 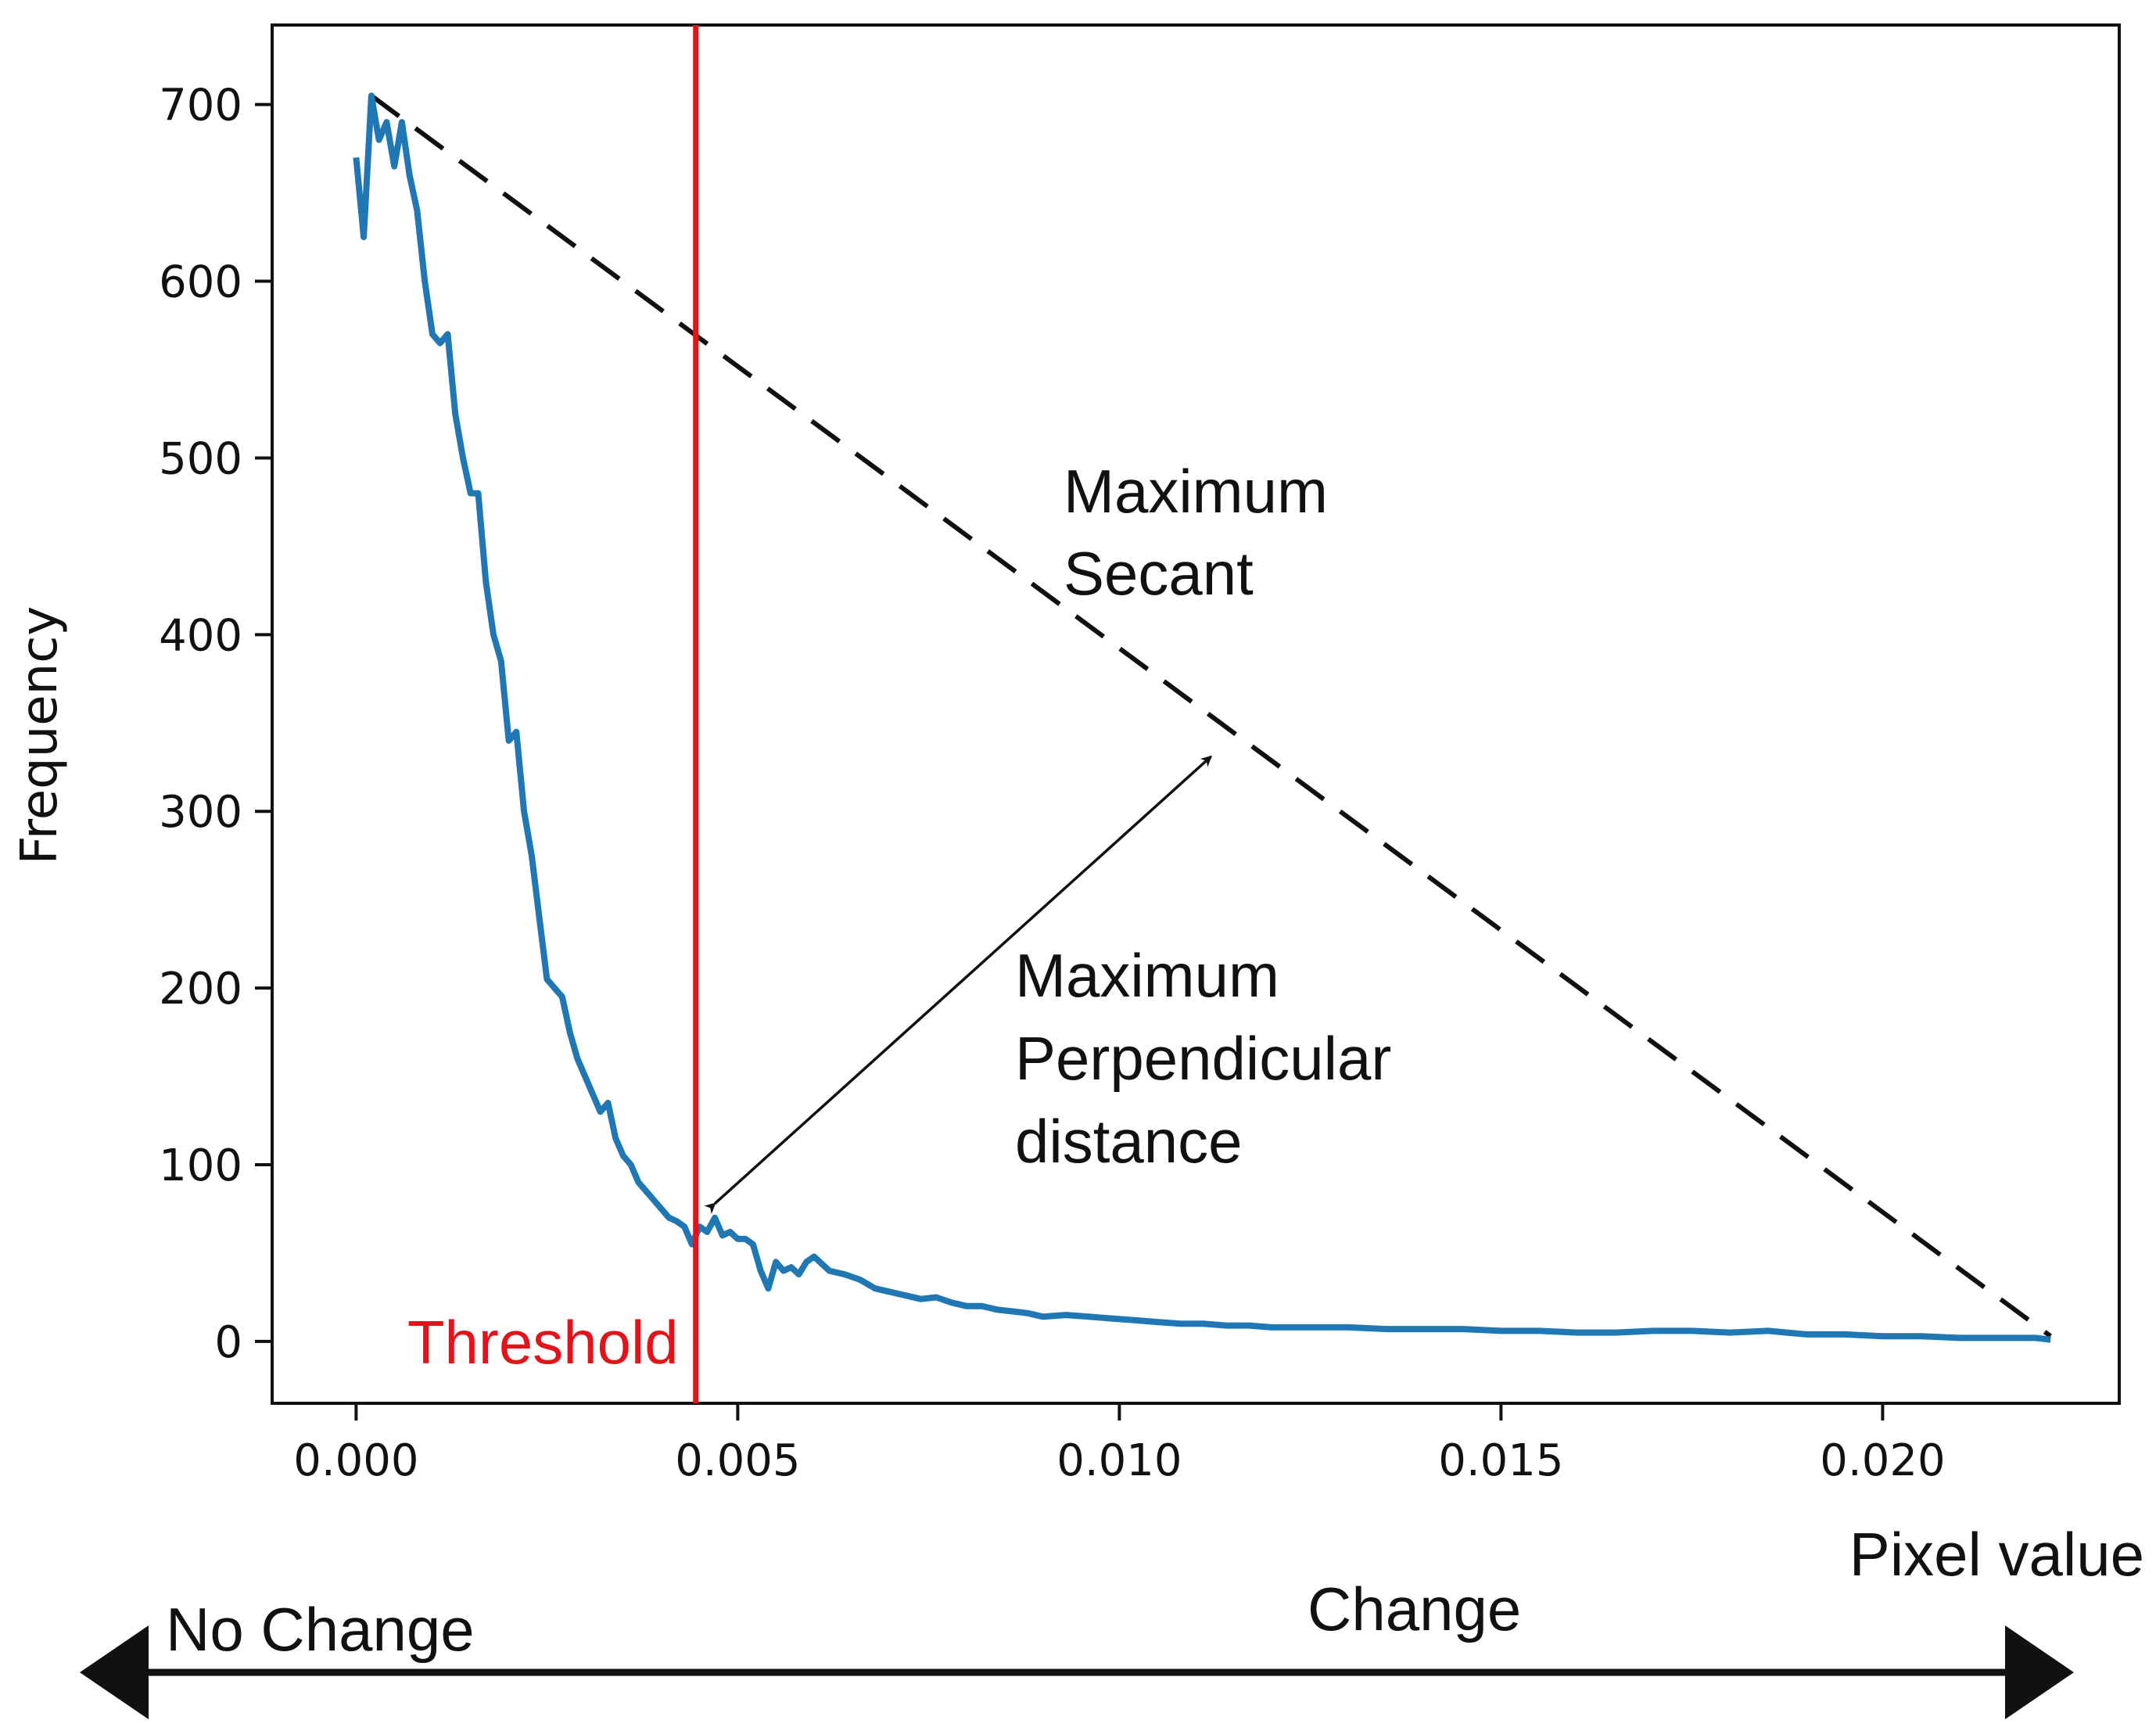 What do you see at coordinates (1500, 1460) in the screenshot?
I see `x-tick-label: 0.015` at bounding box center [1500, 1460].